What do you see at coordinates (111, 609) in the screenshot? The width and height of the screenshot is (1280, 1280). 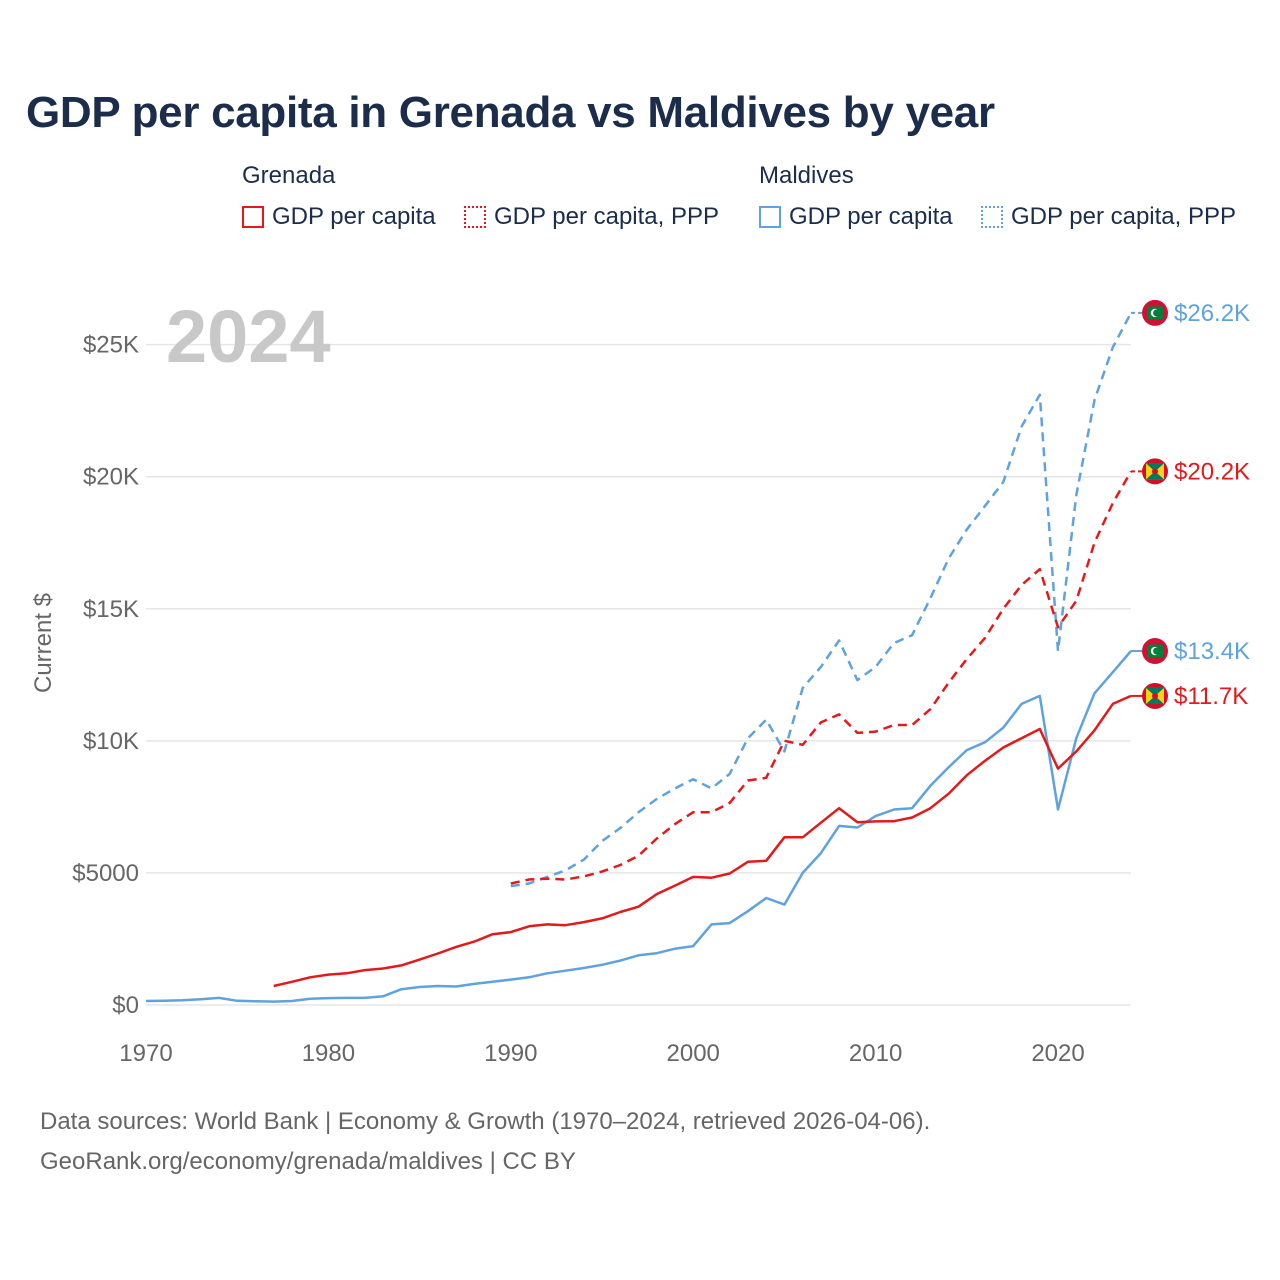 I see `y-tick-label: $15K` at bounding box center [111, 609].